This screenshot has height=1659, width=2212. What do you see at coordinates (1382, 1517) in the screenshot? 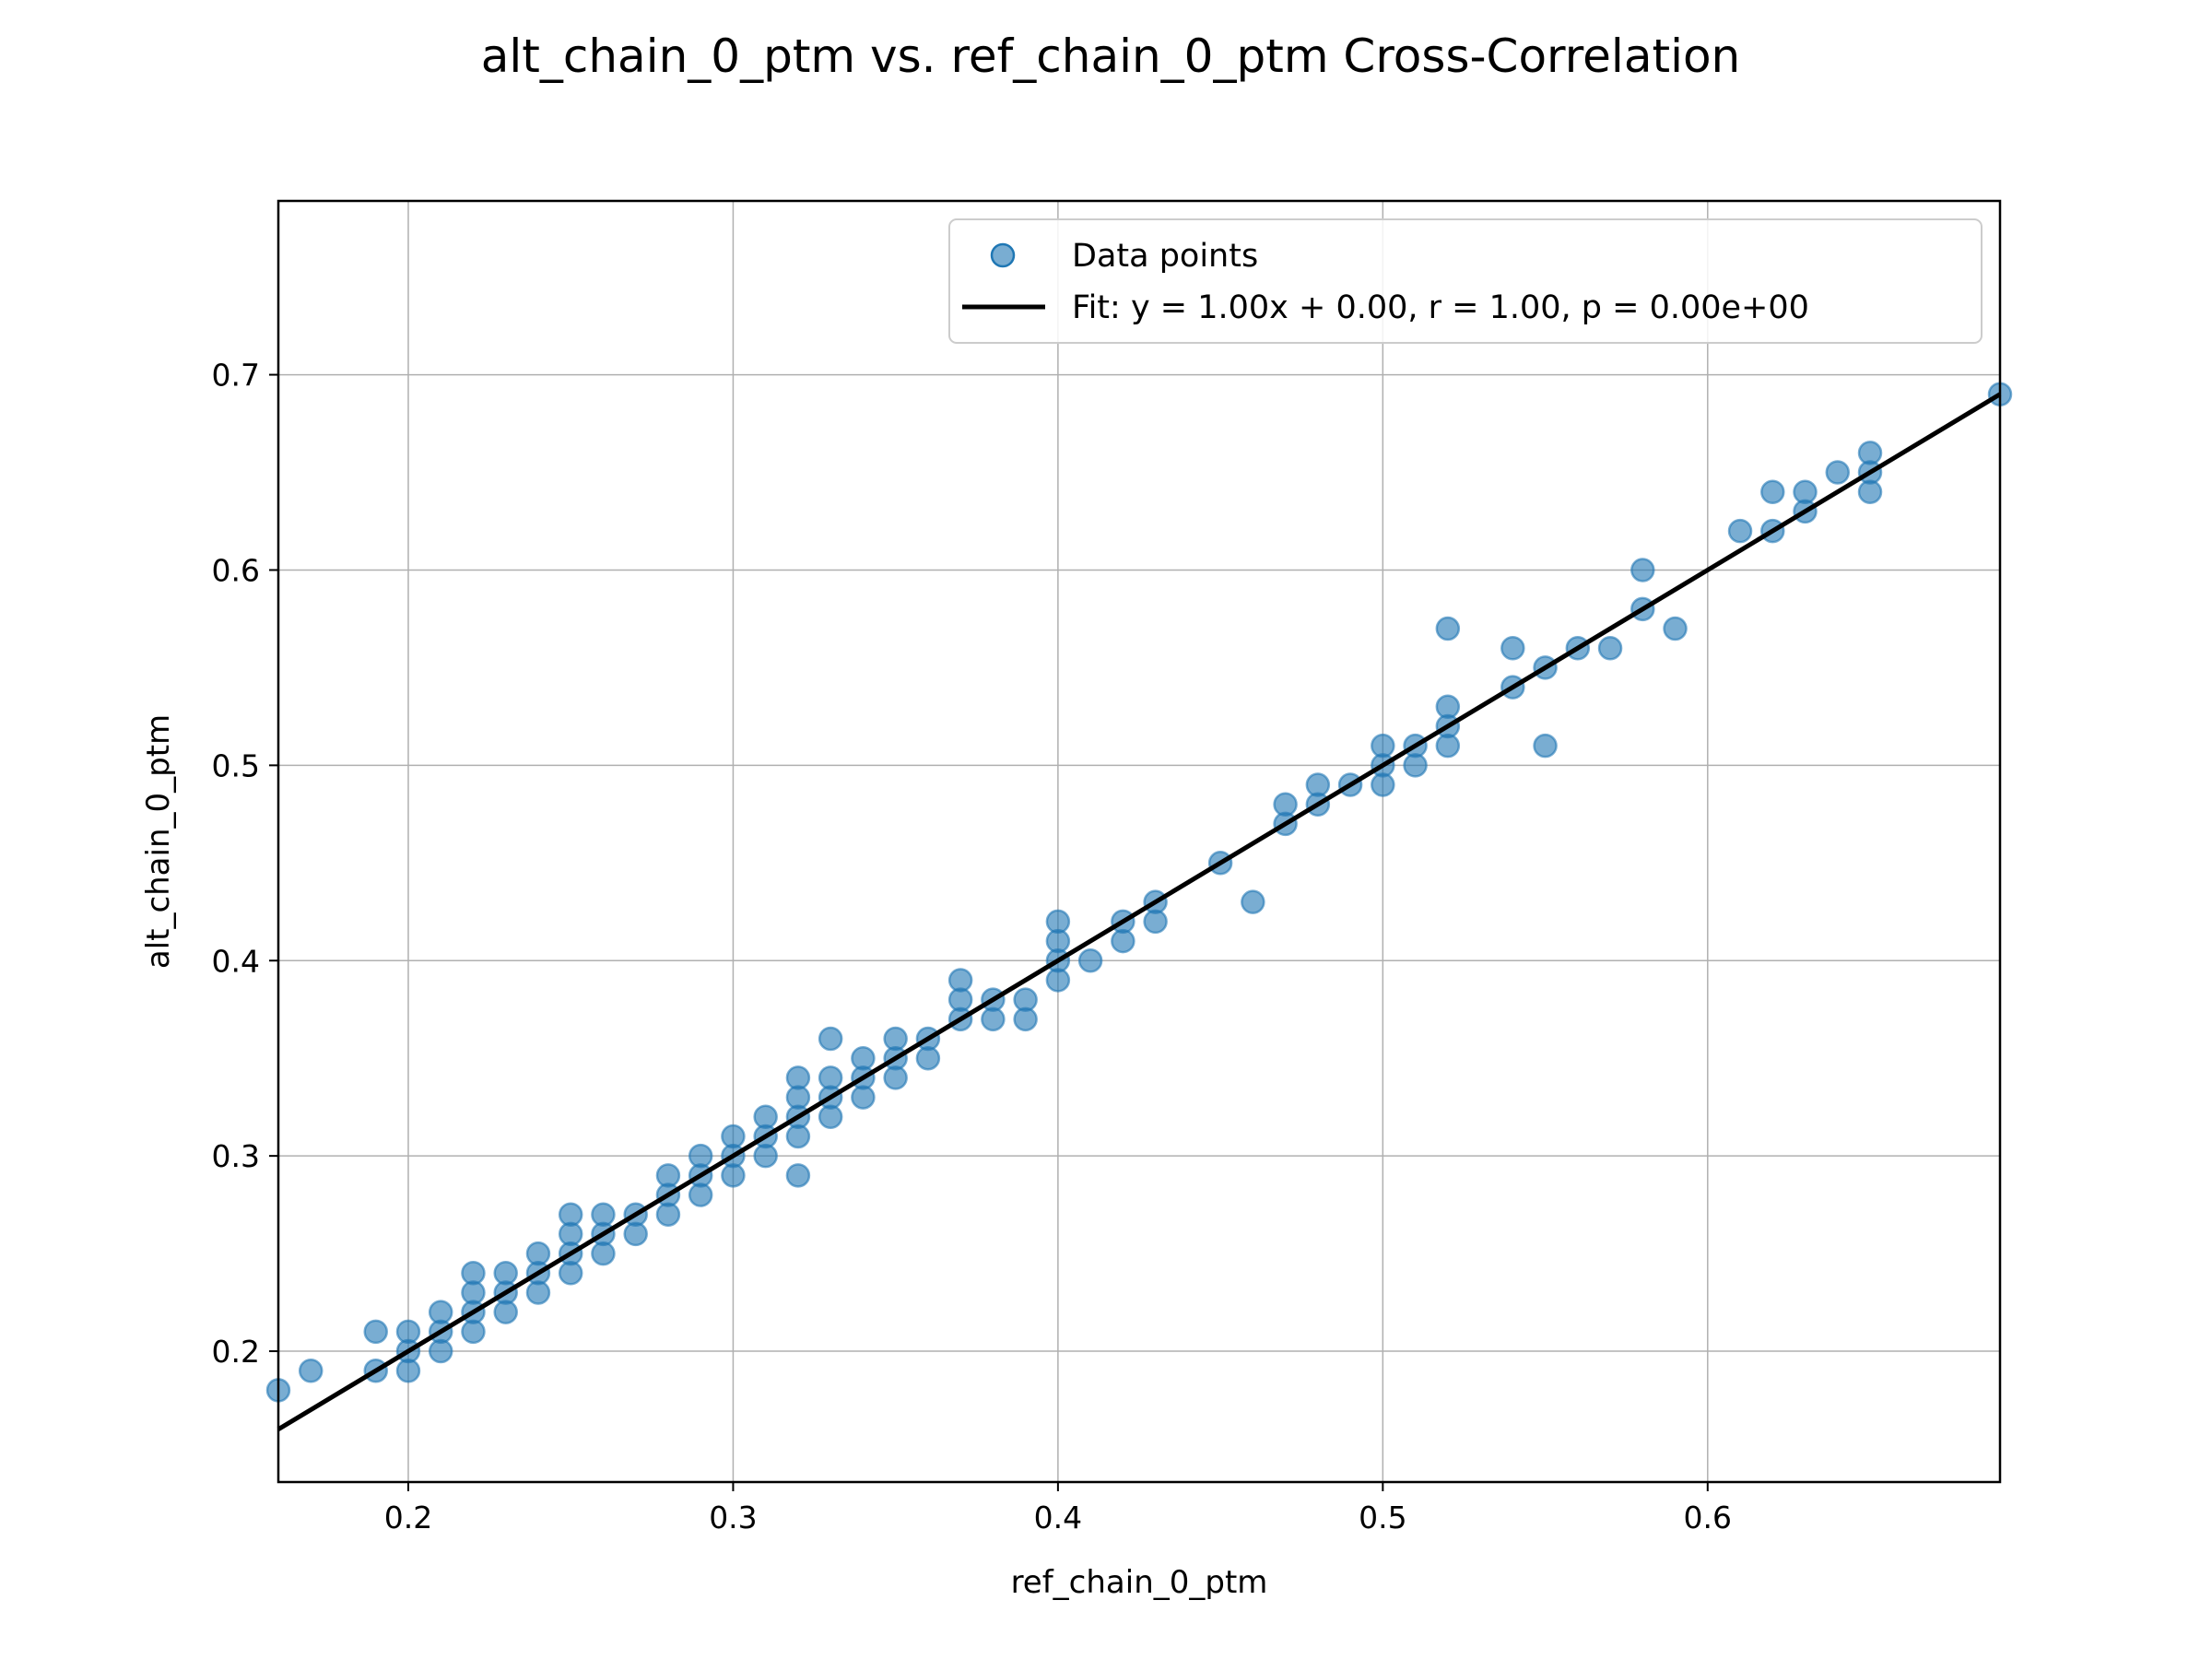
I see `x-tick-label: 0.5` at bounding box center [1382, 1517].